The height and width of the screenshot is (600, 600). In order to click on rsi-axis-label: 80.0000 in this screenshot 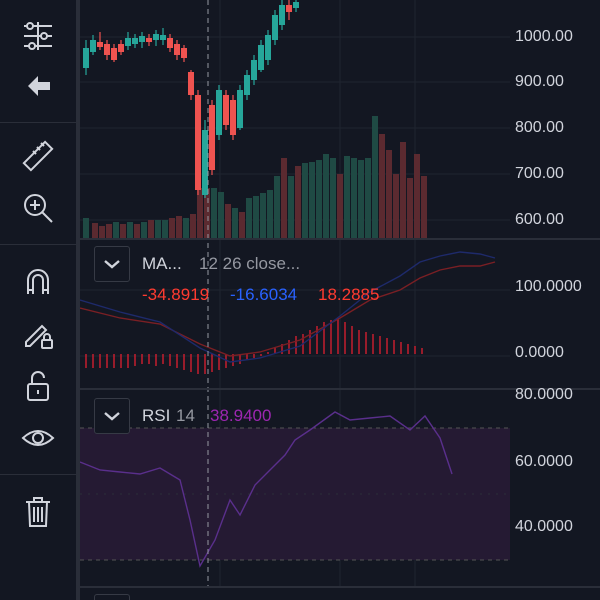, I will do `click(544, 394)`.